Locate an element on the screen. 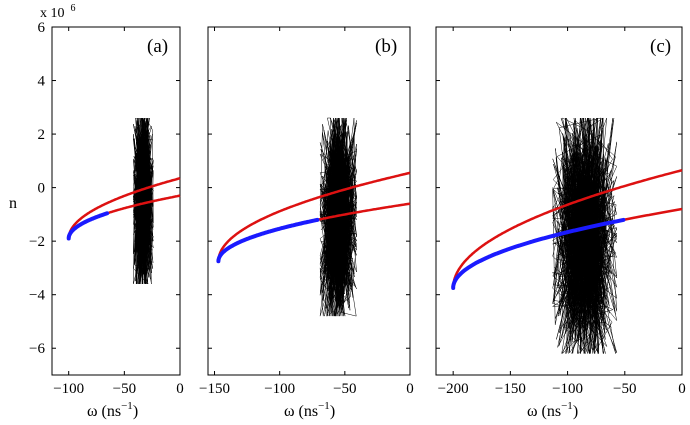 The image size is (690, 425). y-tick-label: −6 is located at coordinates (37, 349).